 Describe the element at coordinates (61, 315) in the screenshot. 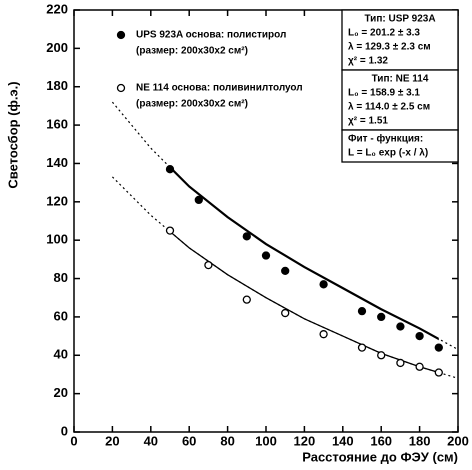

I see `y-tick-label: 60` at that location.